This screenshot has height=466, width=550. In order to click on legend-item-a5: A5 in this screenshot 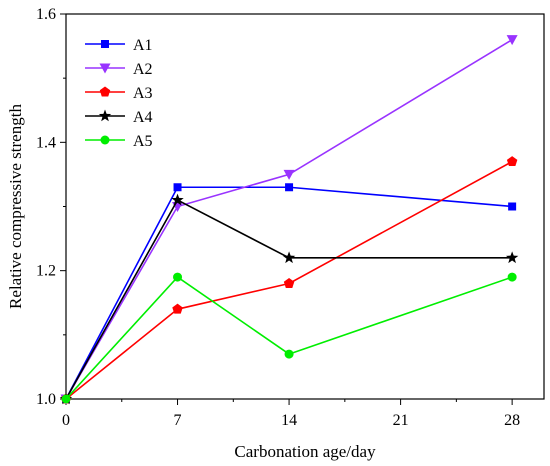, I will do `click(119, 141)`.